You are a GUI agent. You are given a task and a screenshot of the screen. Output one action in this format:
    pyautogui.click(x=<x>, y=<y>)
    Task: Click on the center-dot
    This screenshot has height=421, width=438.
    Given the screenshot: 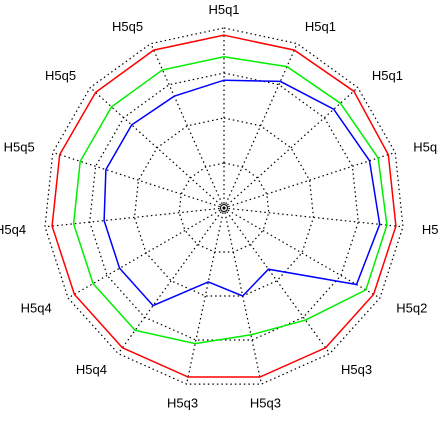 What is the action you would take?
    pyautogui.click(x=224, y=208)
    